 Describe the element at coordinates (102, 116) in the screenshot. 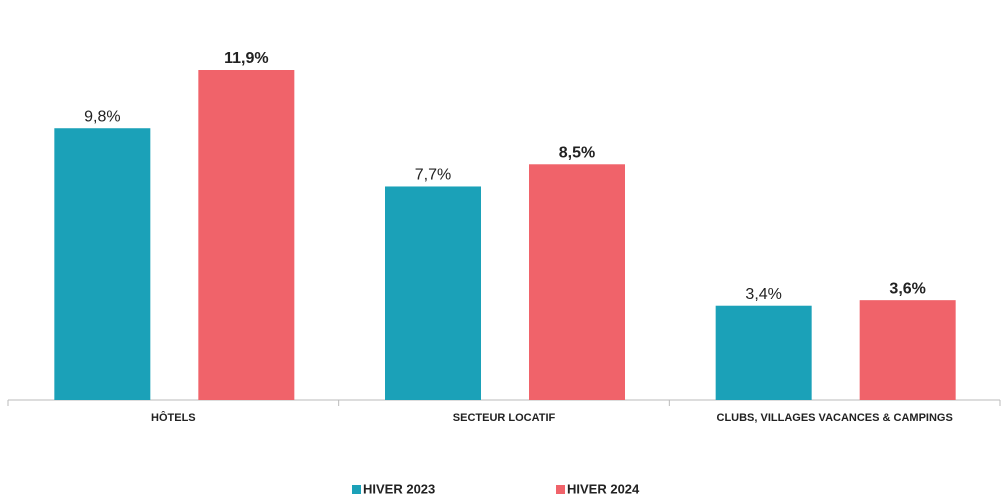

I see `value-label: 9,8%` at that location.